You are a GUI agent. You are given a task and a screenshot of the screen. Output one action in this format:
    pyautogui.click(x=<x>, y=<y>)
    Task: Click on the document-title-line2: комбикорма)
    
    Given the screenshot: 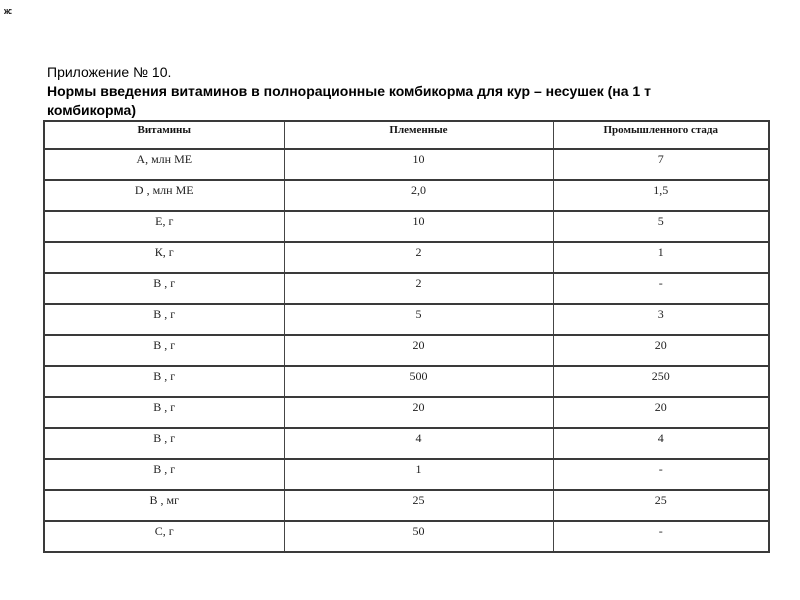 What is the action you would take?
    pyautogui.click(x=91, y=110)
    